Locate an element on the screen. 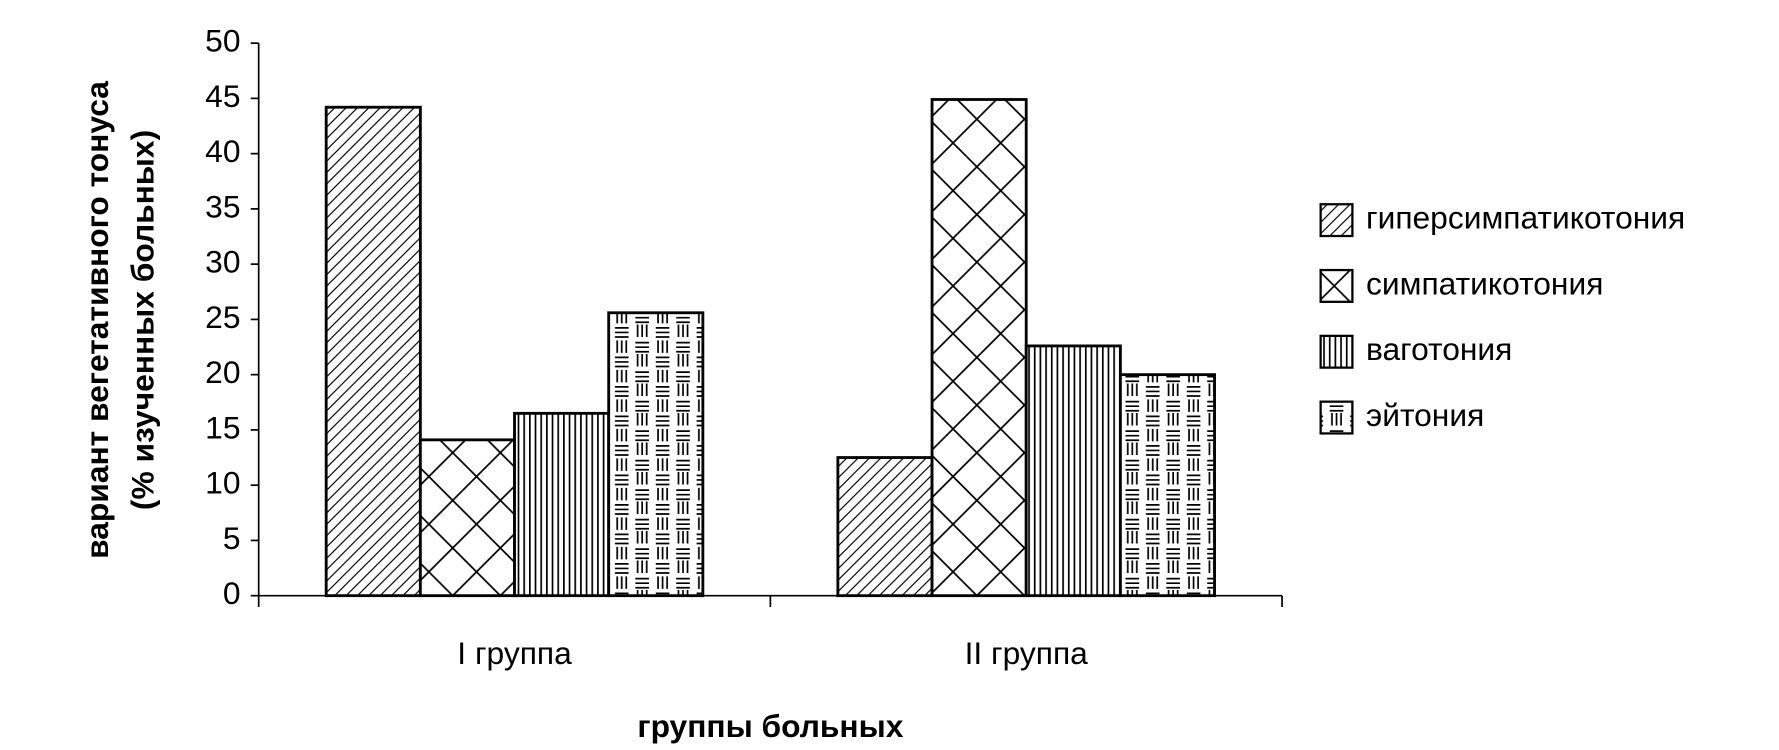 Image resolution: width=1779 pixels, height=750 pixels. y-tick-label: 25 is located at coordinates (222, 317).